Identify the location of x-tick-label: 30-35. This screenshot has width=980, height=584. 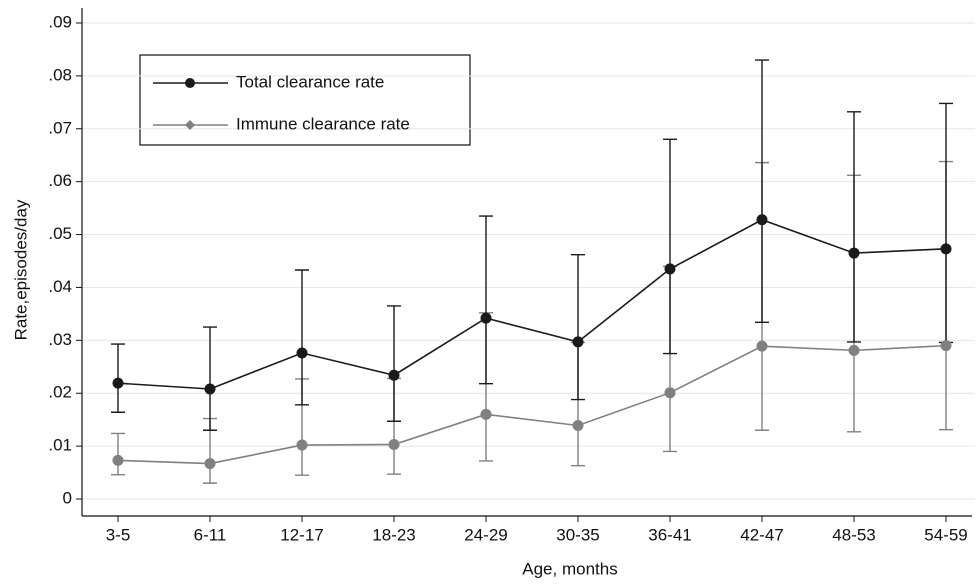
(577, 534).